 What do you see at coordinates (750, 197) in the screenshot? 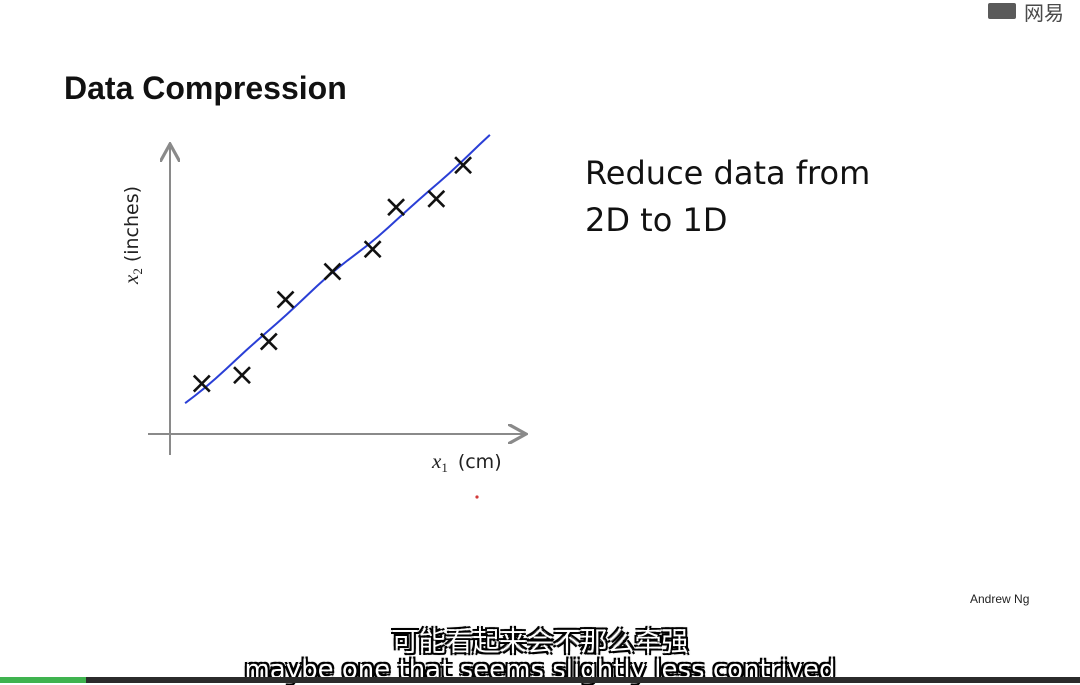
I see `slide-bullet-text: Reduce data from 2D to 1D` at bounding box center [750, 197].